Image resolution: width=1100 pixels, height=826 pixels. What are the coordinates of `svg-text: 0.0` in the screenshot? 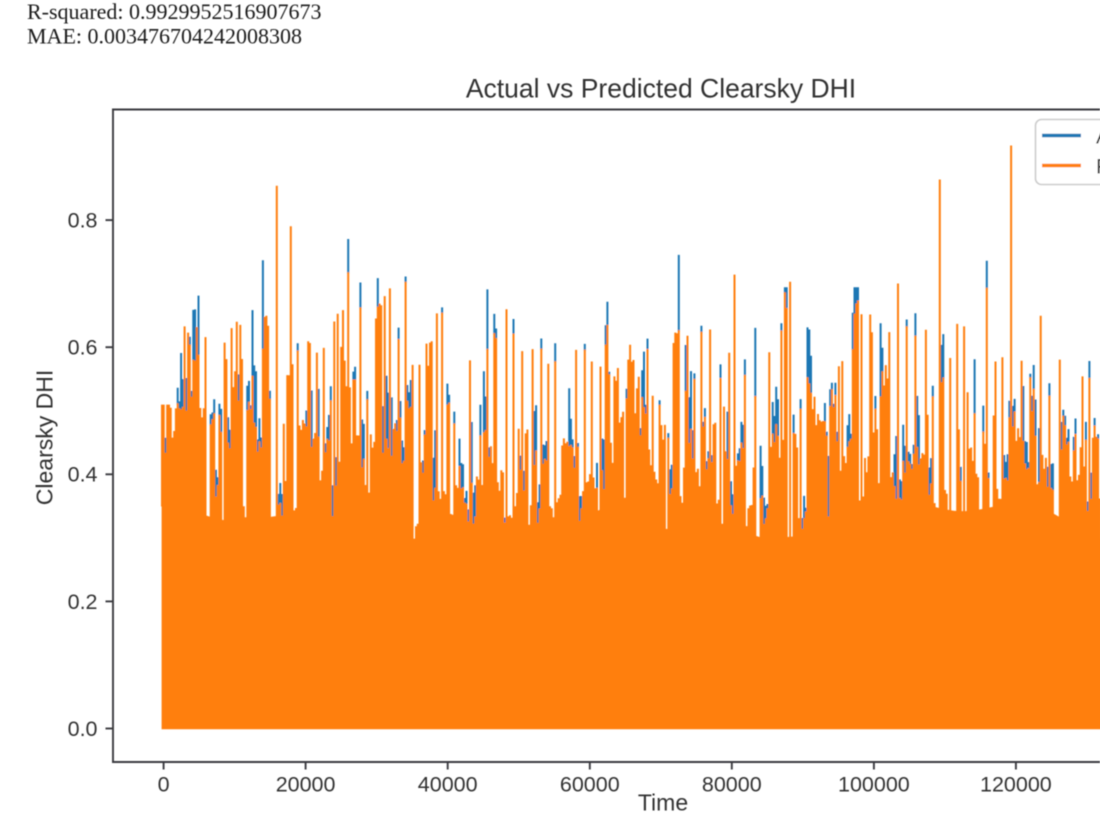 It's located at (83, 729).